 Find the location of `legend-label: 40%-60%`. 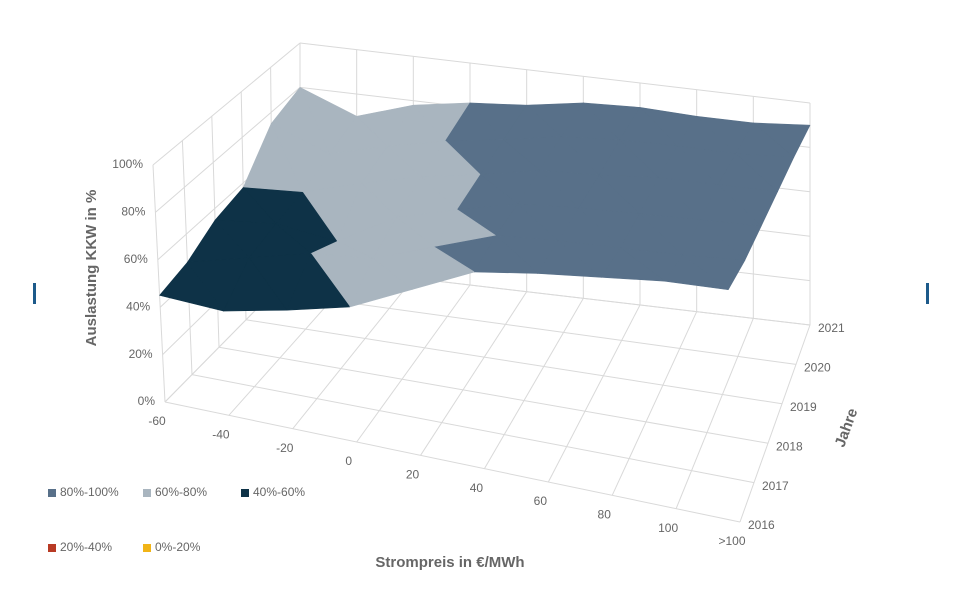

legend-label: 40%-60% is located at coordinates (279, 492).